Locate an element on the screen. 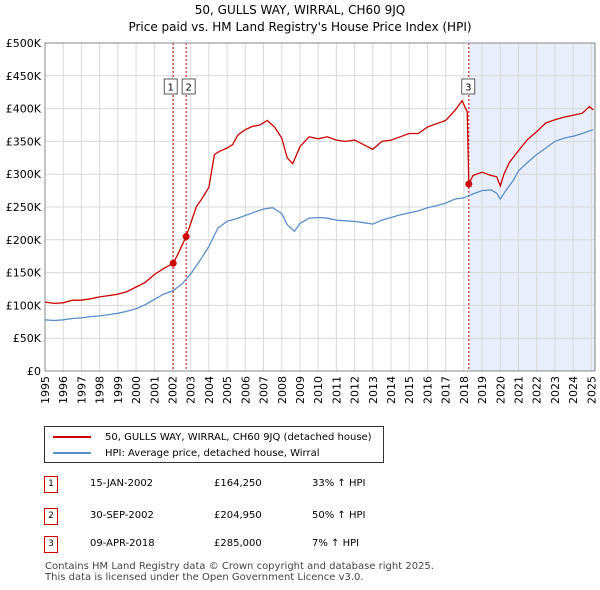 The image size is (600, 590). legend-swatch-property is located at coordinates (72, 437).